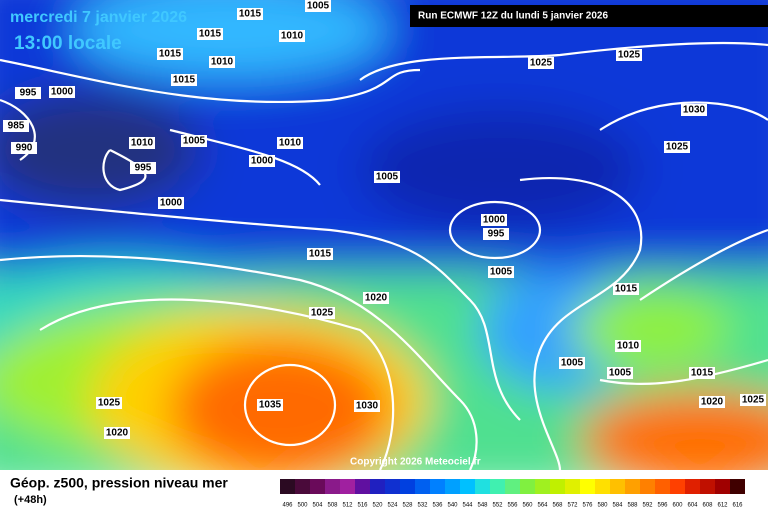  I want to click on scale-label: 564, so click(542, 506).